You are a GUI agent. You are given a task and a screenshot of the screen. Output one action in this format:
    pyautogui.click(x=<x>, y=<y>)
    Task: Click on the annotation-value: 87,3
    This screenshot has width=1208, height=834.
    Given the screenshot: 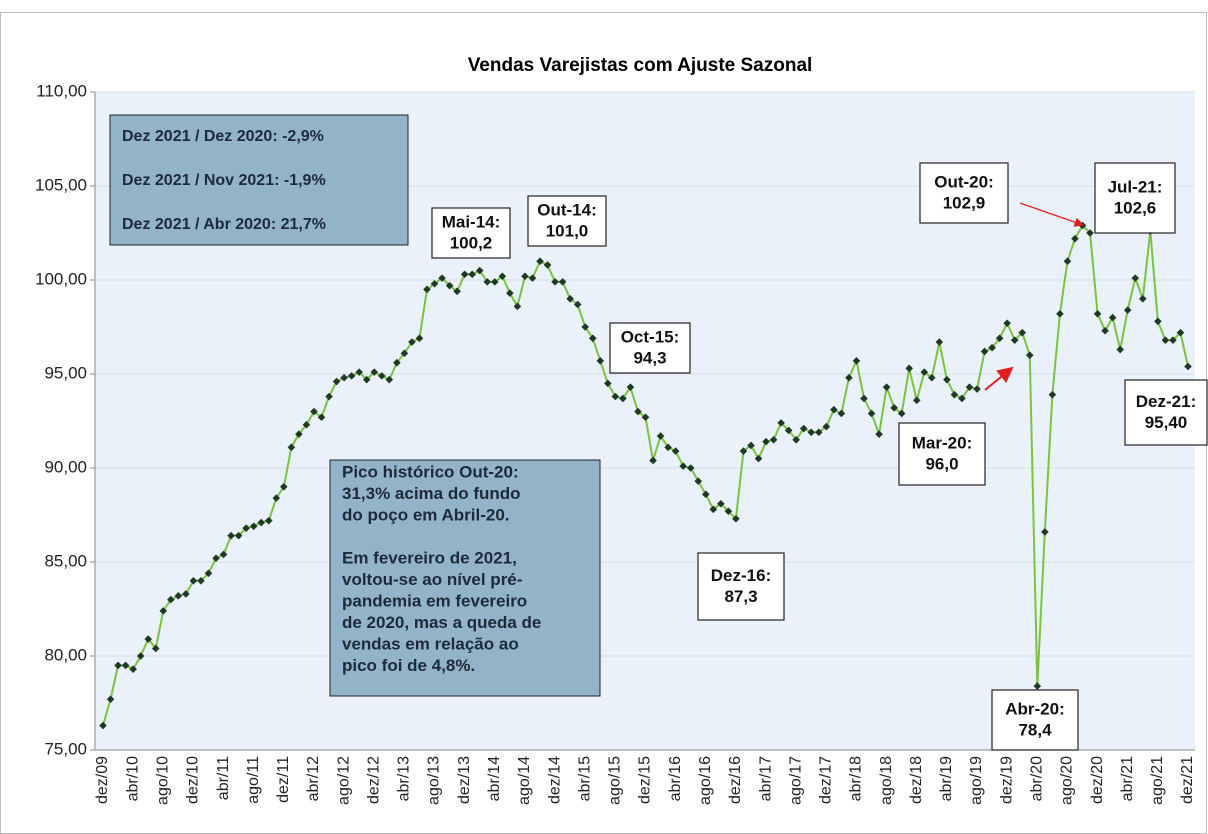 What is the action you would take?
    pyautogui.click(x=740, y=596)
    